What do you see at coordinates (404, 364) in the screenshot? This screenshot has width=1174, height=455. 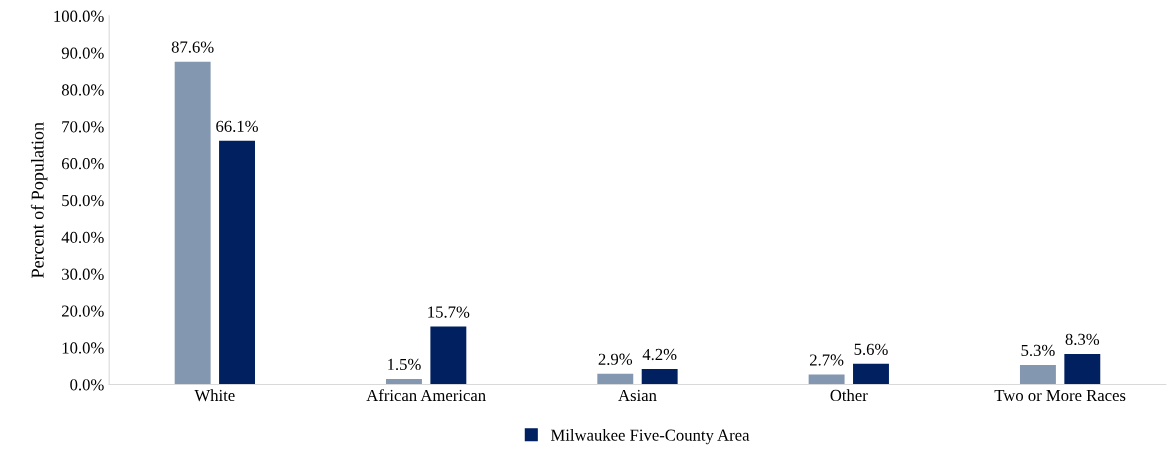 I see `data-label: 1.5%` at bounding box center [404, 364].